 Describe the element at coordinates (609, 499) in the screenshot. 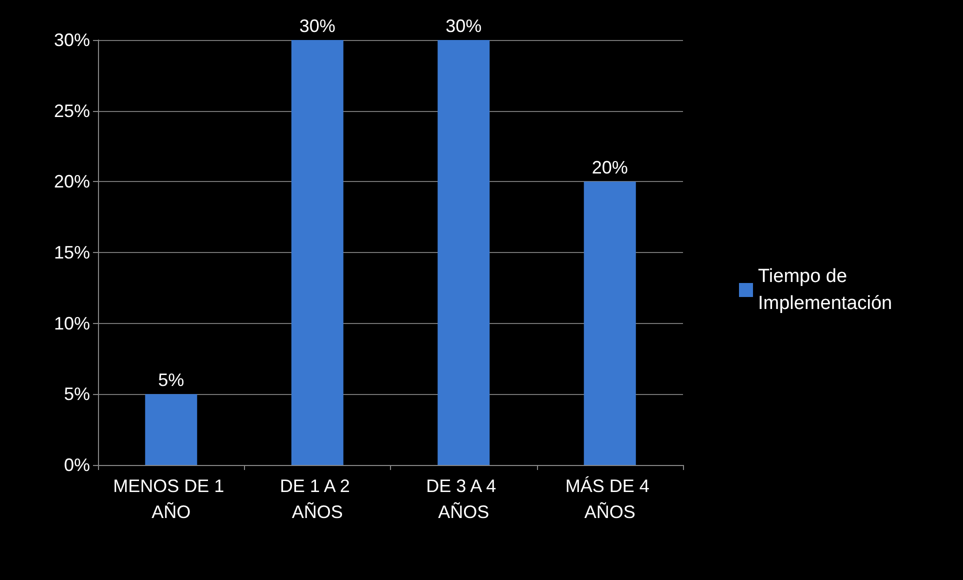

I see `x-tick-label: MÁS DE 4 AÑOS` at that location.